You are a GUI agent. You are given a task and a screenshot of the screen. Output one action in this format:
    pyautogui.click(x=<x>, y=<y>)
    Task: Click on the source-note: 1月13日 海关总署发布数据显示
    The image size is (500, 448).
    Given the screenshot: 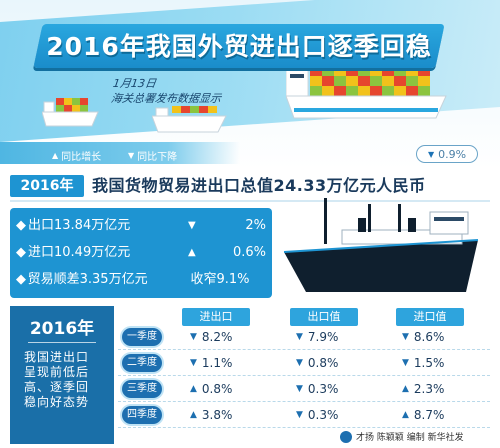 What is the action you would take?
    pyautogui.click(x=167, y=91)
    